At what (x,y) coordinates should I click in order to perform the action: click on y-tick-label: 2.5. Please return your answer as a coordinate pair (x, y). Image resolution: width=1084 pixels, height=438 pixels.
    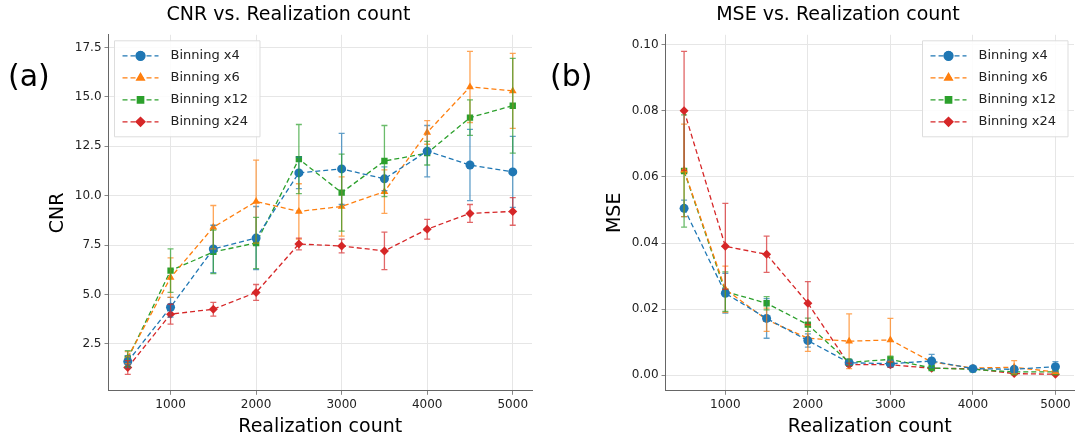
    Looking at the image, I should click on (92, 342).